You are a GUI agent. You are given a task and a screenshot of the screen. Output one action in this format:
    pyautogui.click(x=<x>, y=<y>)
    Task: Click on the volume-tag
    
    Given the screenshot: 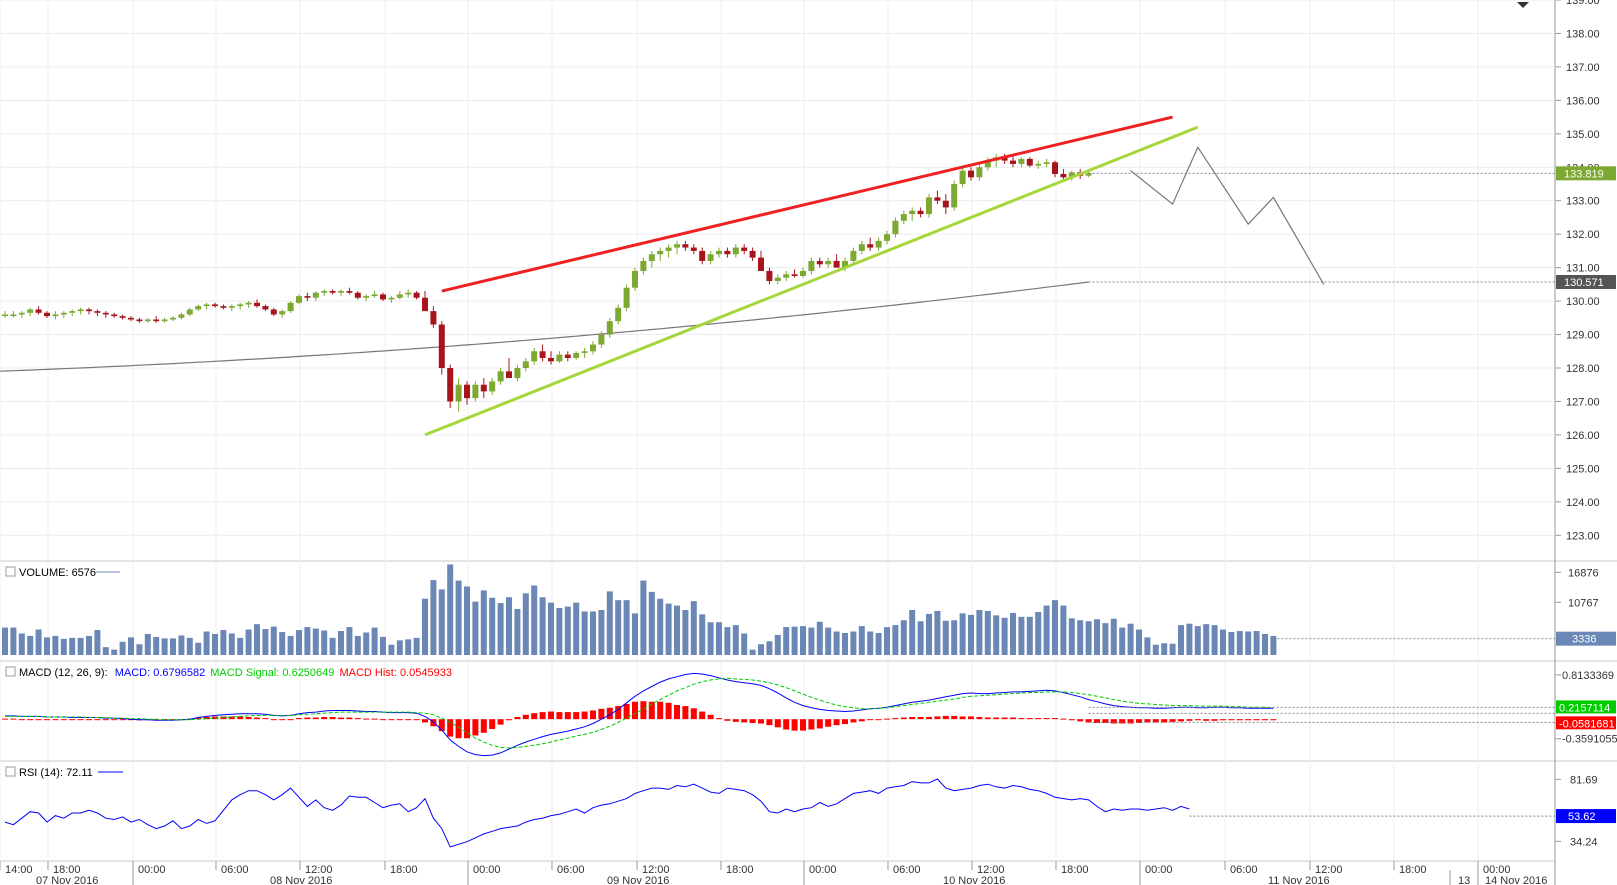 What is the action you would take?
    pyautogui.click(x=1586, y=638)
    